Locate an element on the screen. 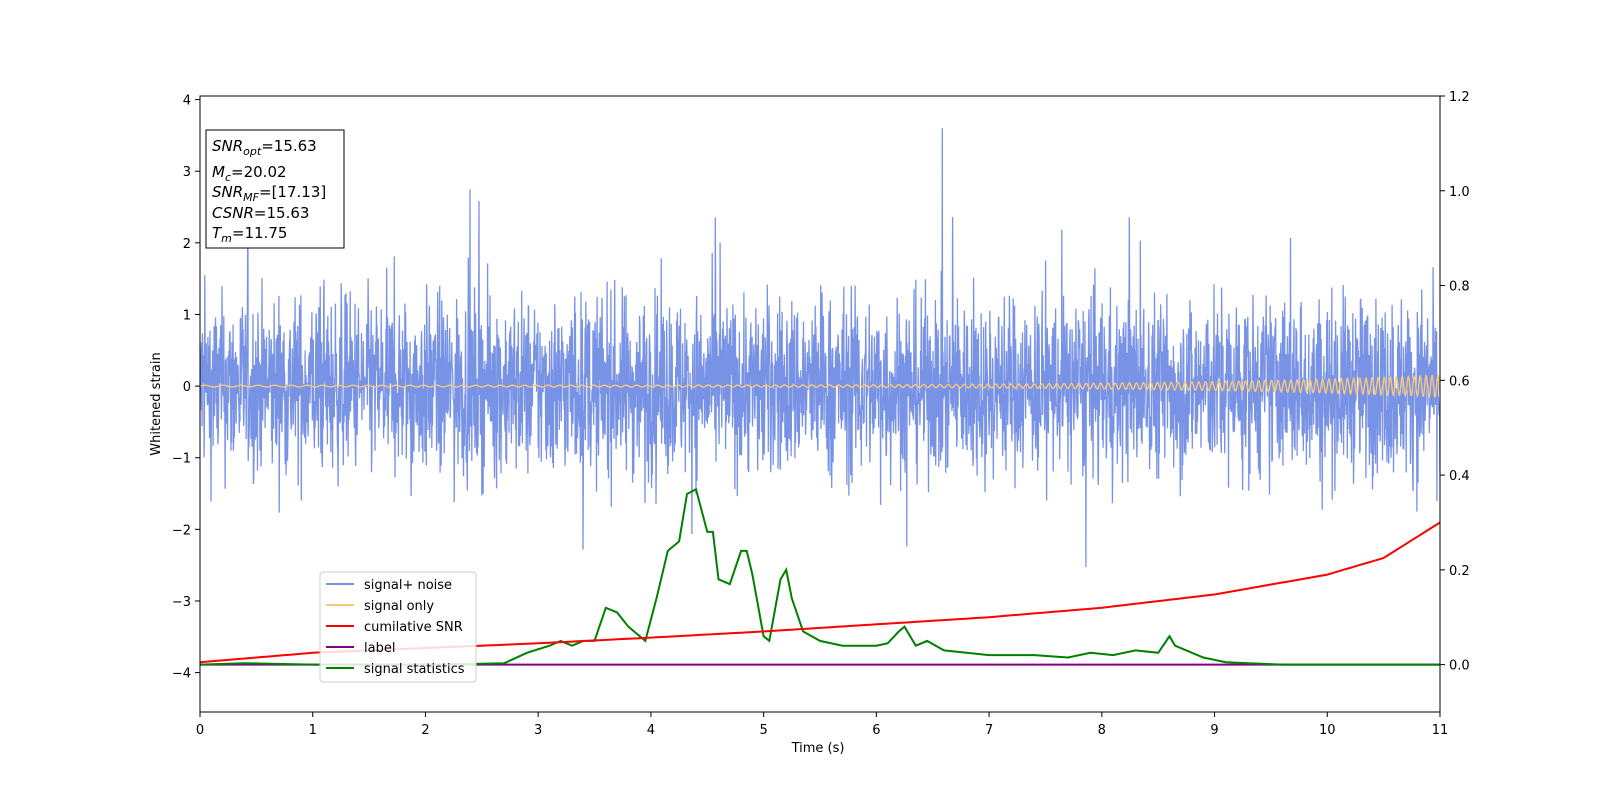  x-tick-label: 1 is located at coordinates (313, 730).